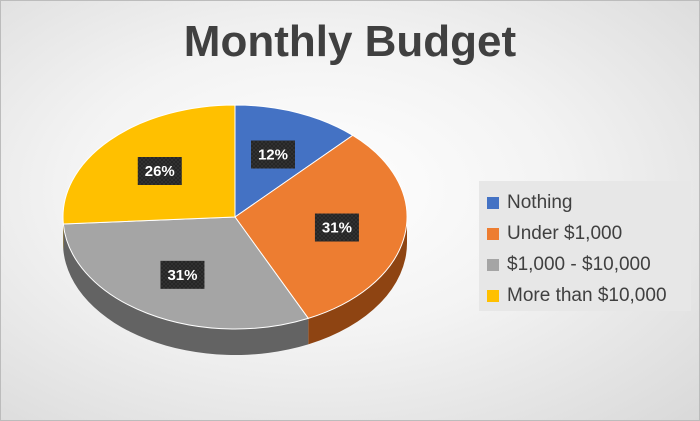 The height and width of the screenshot is (421, 700). Describe the element at coordinates (589, 202) in the screenshot. I see `legend-item-nothing: Nothing` at that location.